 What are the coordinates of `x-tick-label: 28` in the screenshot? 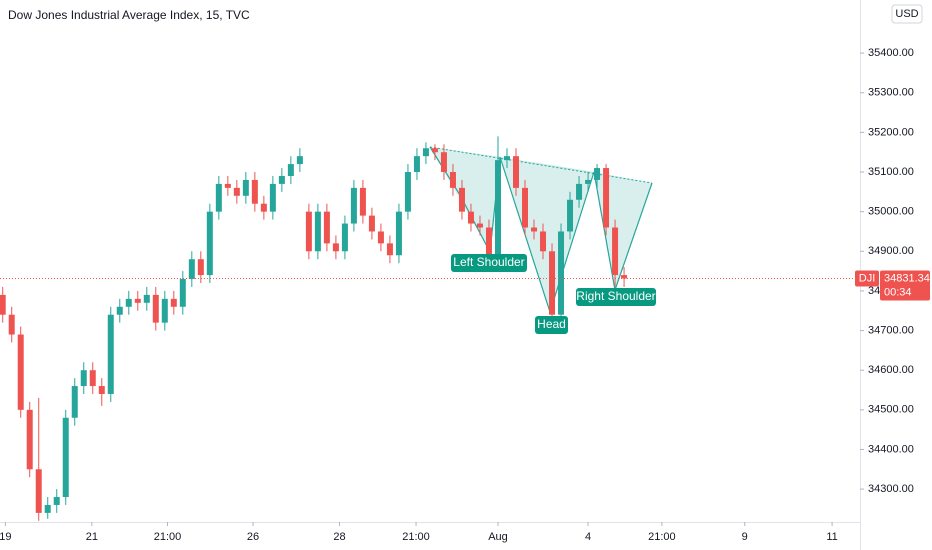 It's located at (339, 537).